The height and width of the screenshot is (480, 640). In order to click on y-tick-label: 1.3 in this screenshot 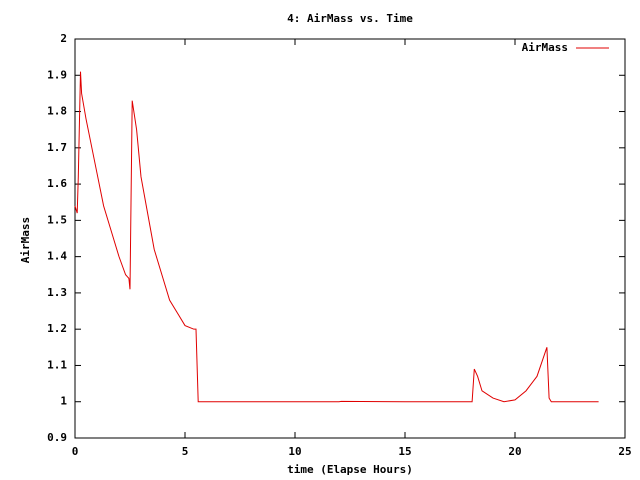, I will do `click(57, 292)`.